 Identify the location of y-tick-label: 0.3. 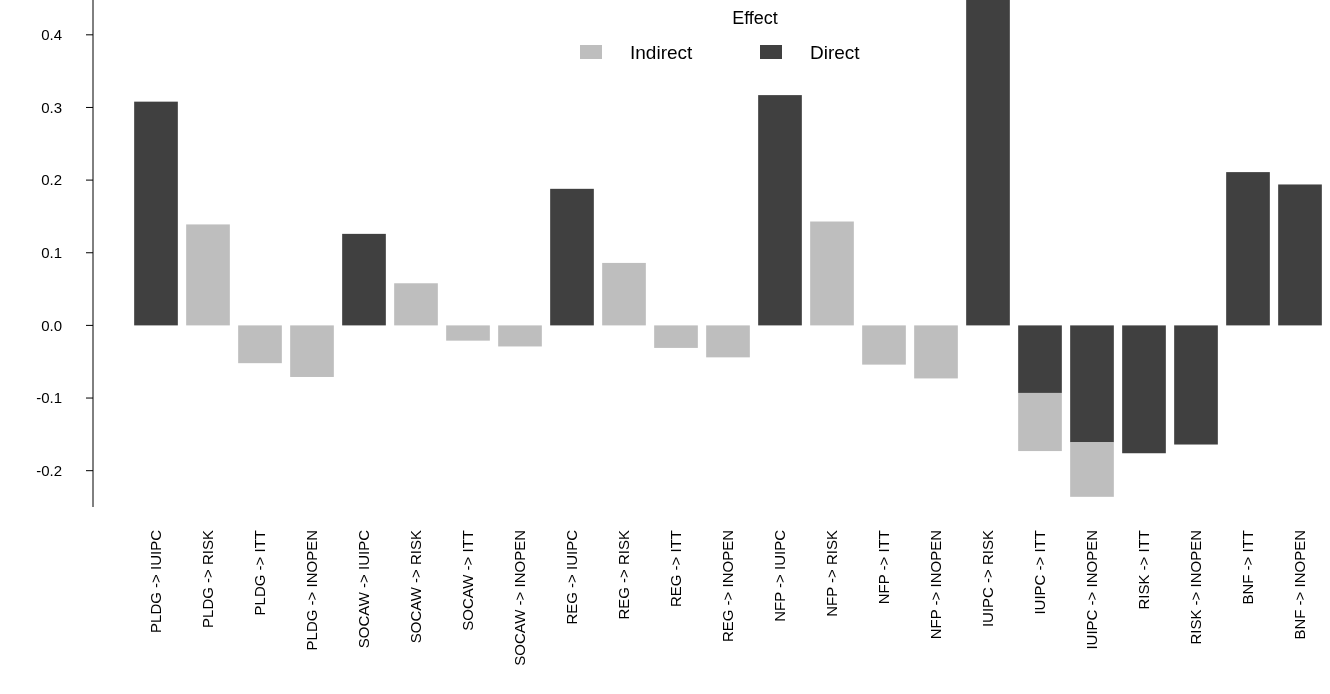
(51, 107).